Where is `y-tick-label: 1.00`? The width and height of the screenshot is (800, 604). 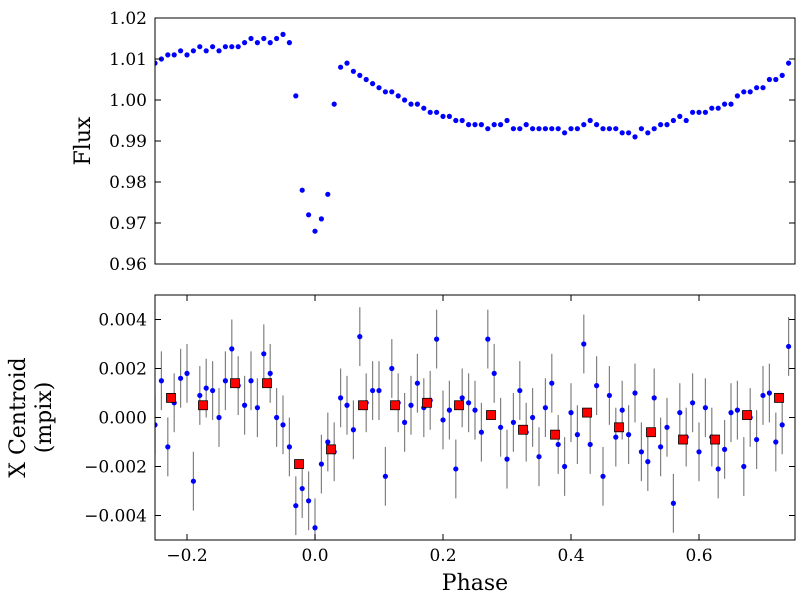 y-tick-label: 1.00 is located at coordinates (128, 101).